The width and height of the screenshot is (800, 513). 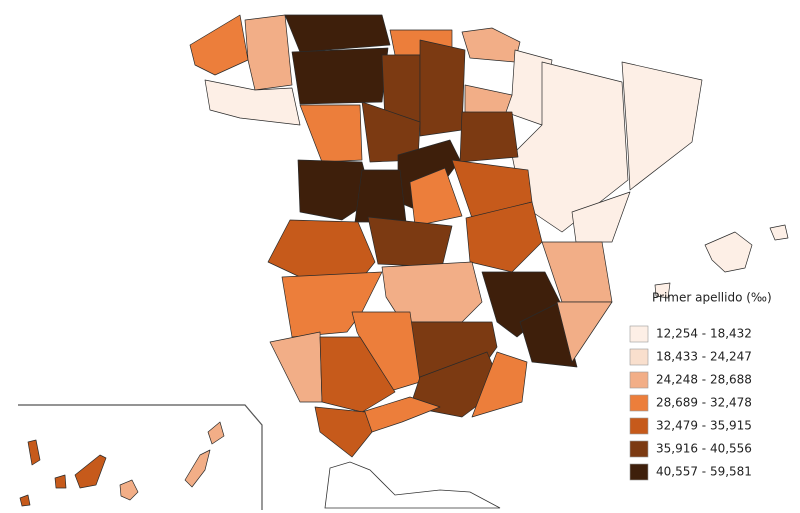 What do you see at coordinates (704, 426) in the screenshot?
I see `legend-label: 32,479 - 35,915` at bounding box center [704, 426].